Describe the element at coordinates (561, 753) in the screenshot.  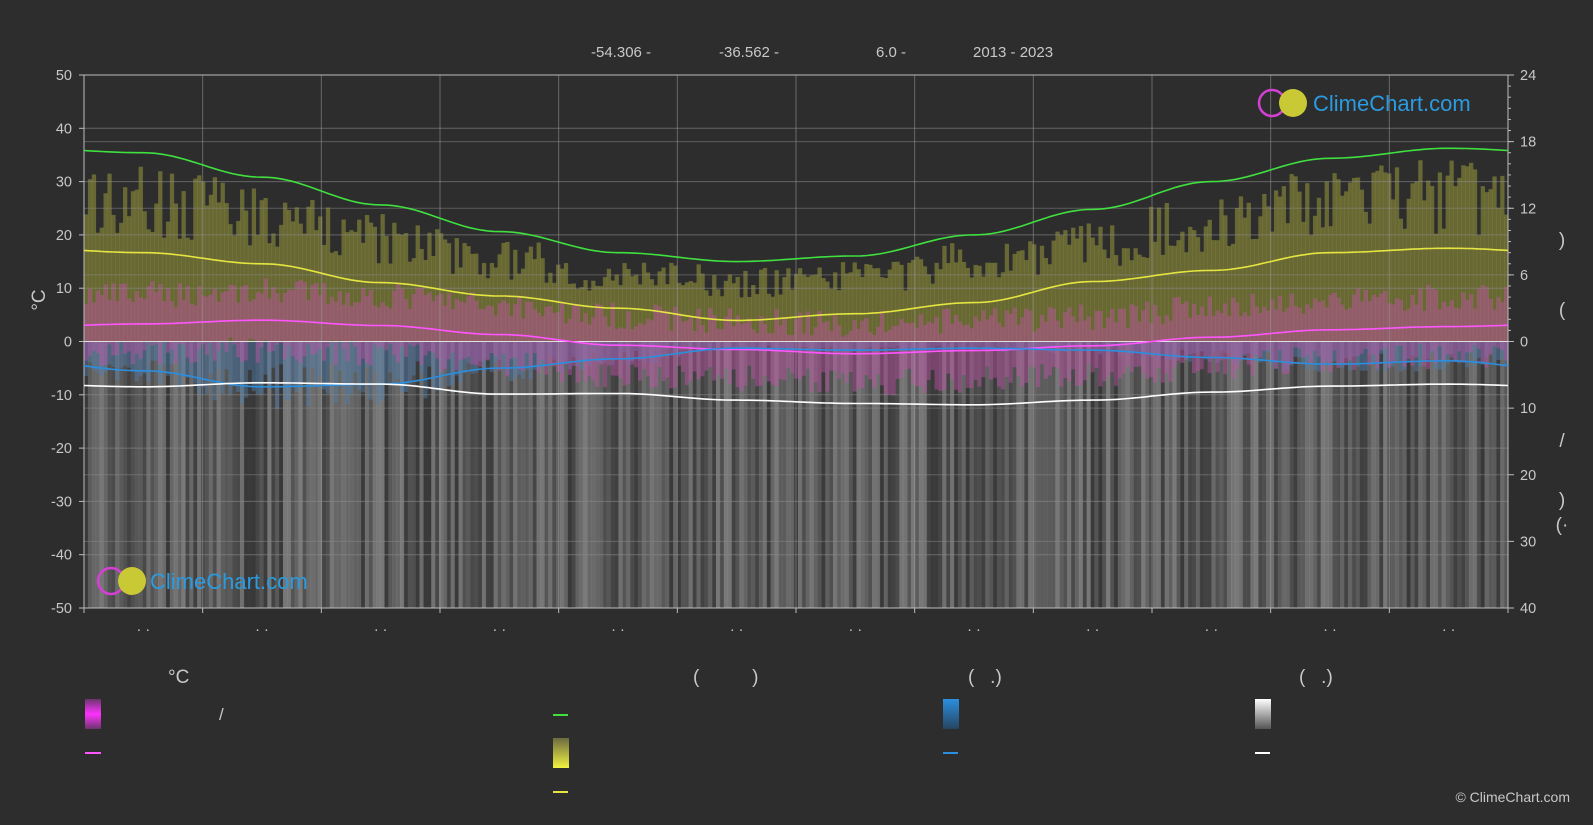
I see `legend-swatch-sunshine-range` at that location.